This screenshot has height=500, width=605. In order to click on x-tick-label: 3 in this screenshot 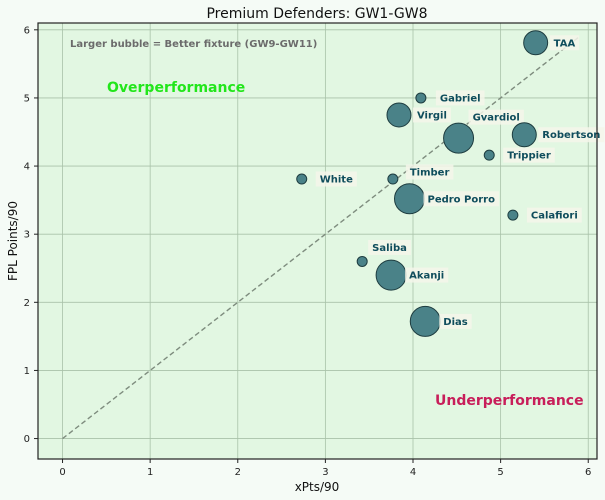, I will do `click(325, 472)`.